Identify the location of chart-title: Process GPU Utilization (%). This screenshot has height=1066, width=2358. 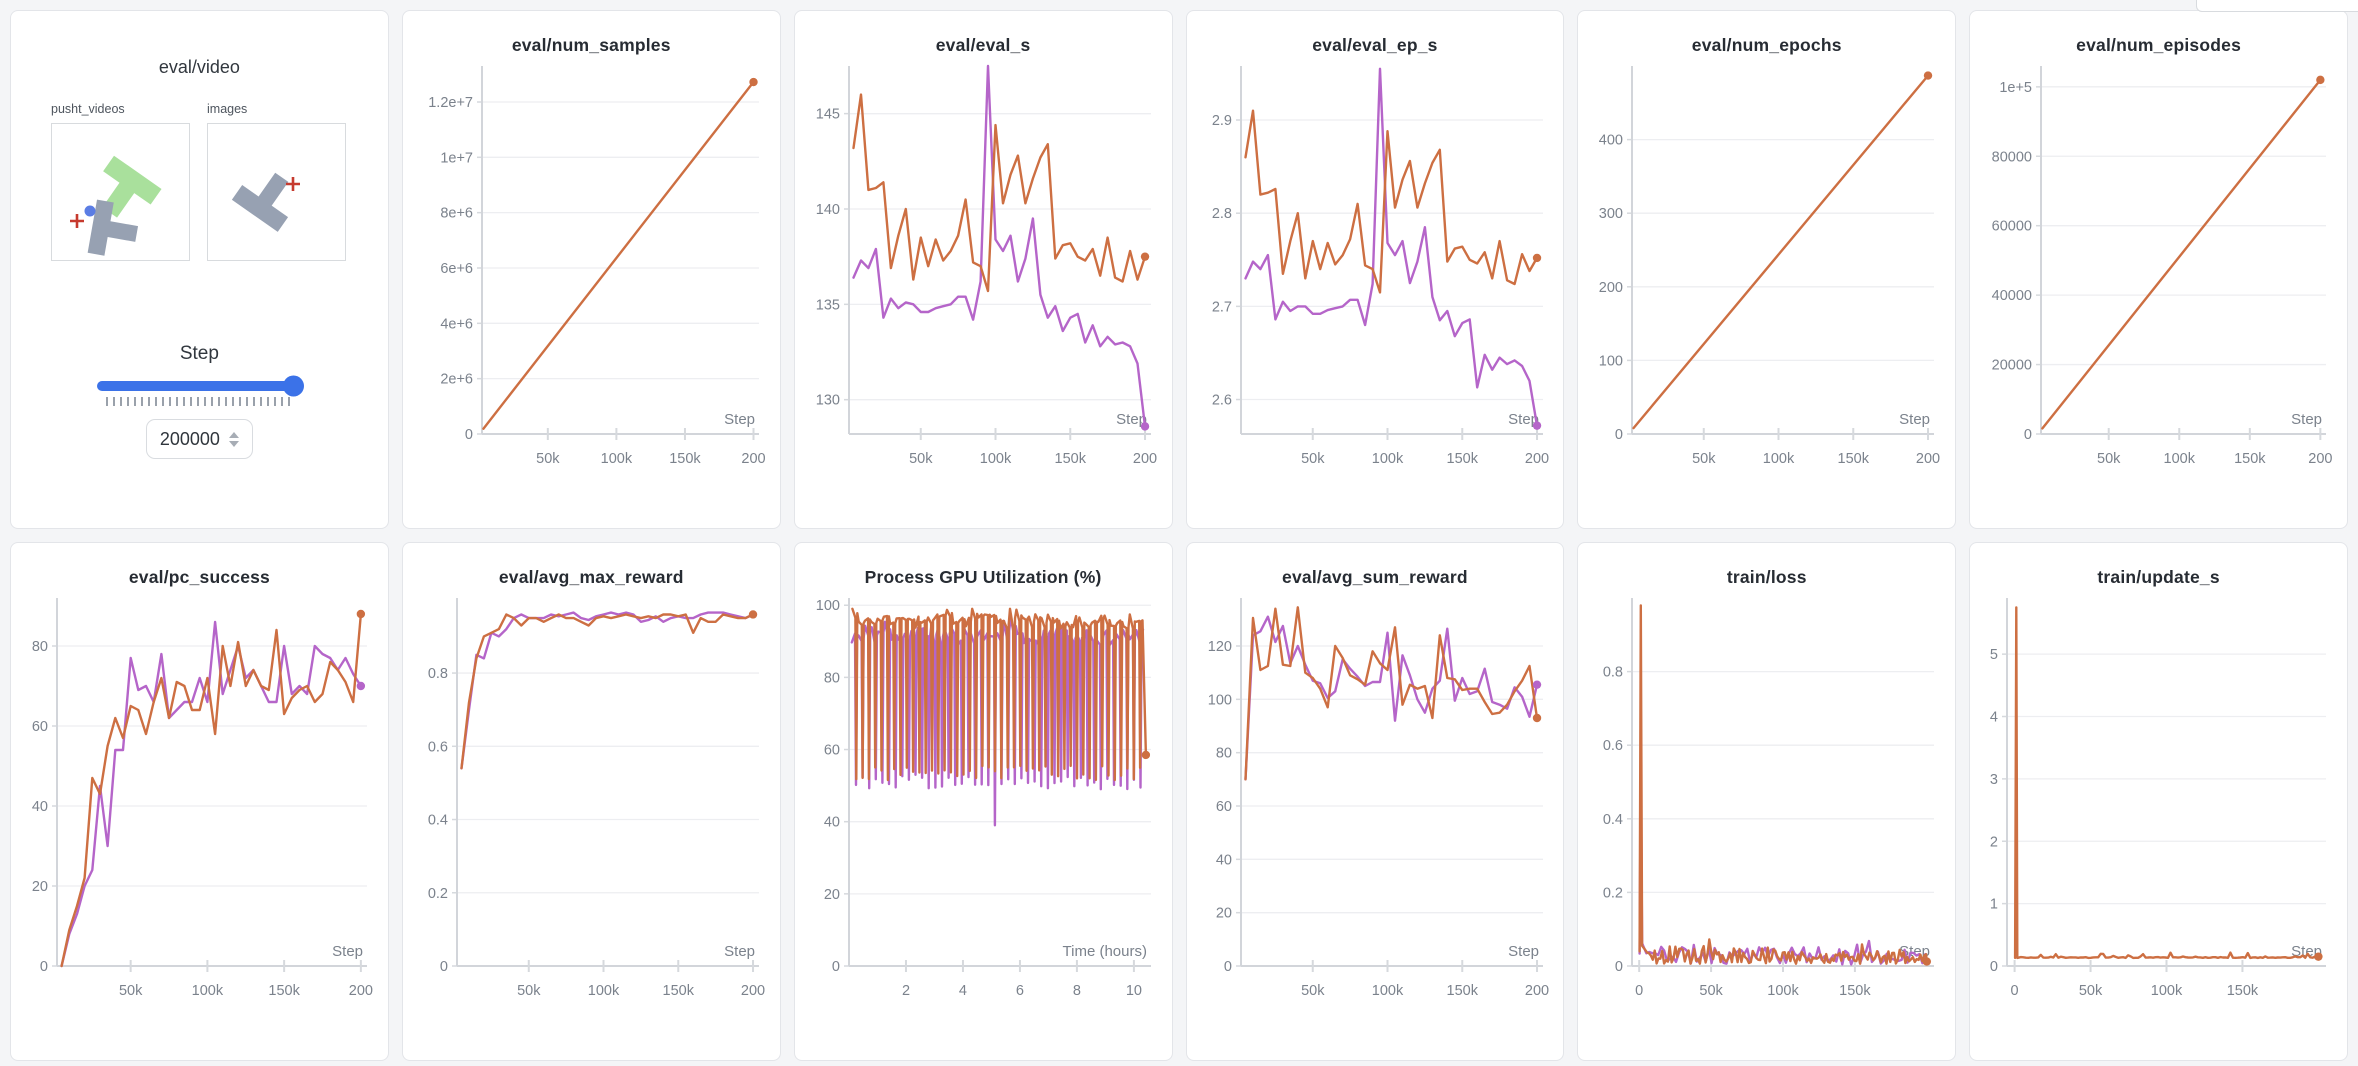
(983, 577).